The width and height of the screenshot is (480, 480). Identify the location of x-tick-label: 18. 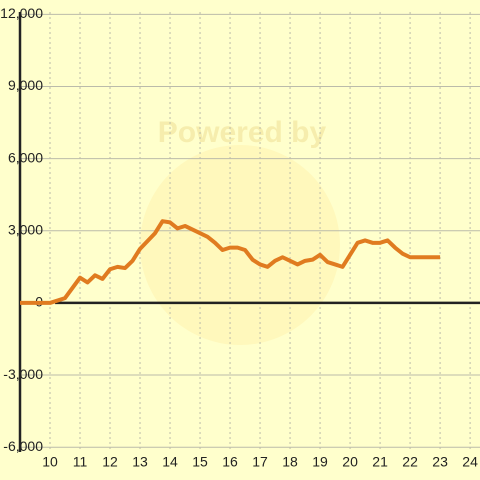
(290, 462).